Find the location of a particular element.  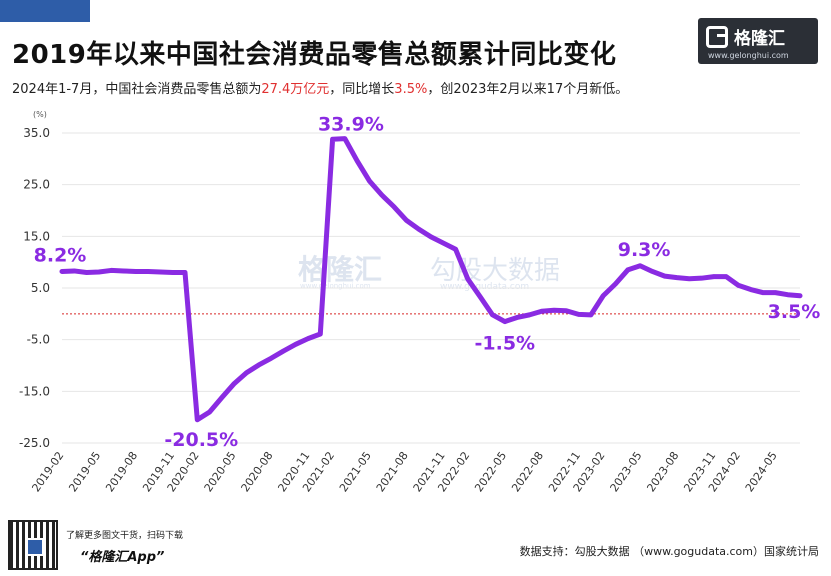

y-axis-unit: (%) is located at coordinates (40, 114).